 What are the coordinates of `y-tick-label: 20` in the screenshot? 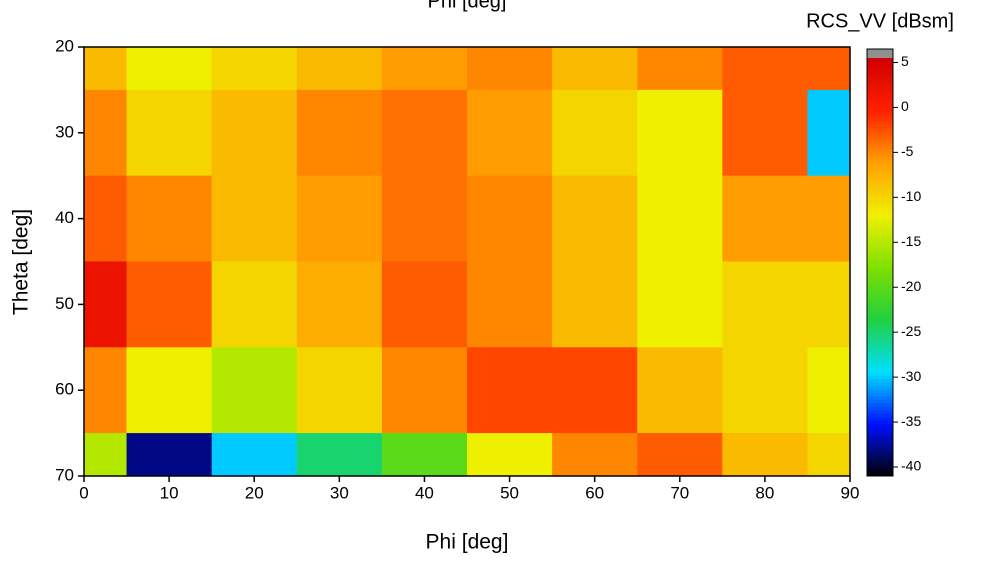 It's located at (64, 45).